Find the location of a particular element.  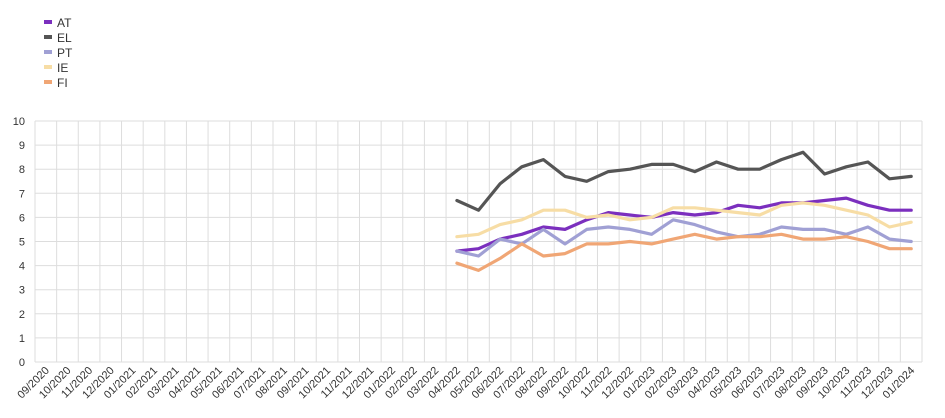

legend-swatch-el is located at coordinates (48, 37).